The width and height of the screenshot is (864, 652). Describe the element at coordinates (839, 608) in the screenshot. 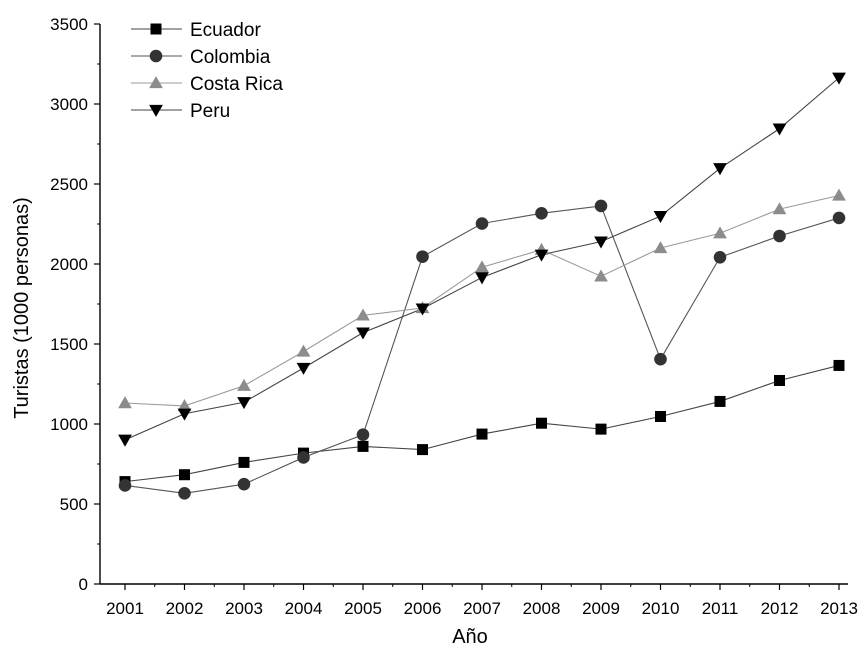

I see `x-tick-label: 2013` at that location.